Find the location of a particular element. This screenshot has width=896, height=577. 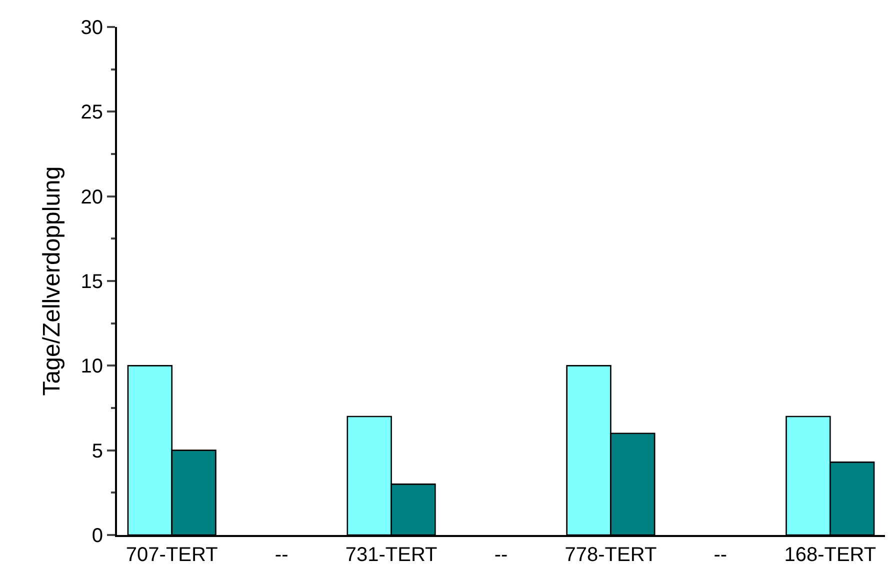

y-tick-label: 15 is located at coordinates (91, 282).